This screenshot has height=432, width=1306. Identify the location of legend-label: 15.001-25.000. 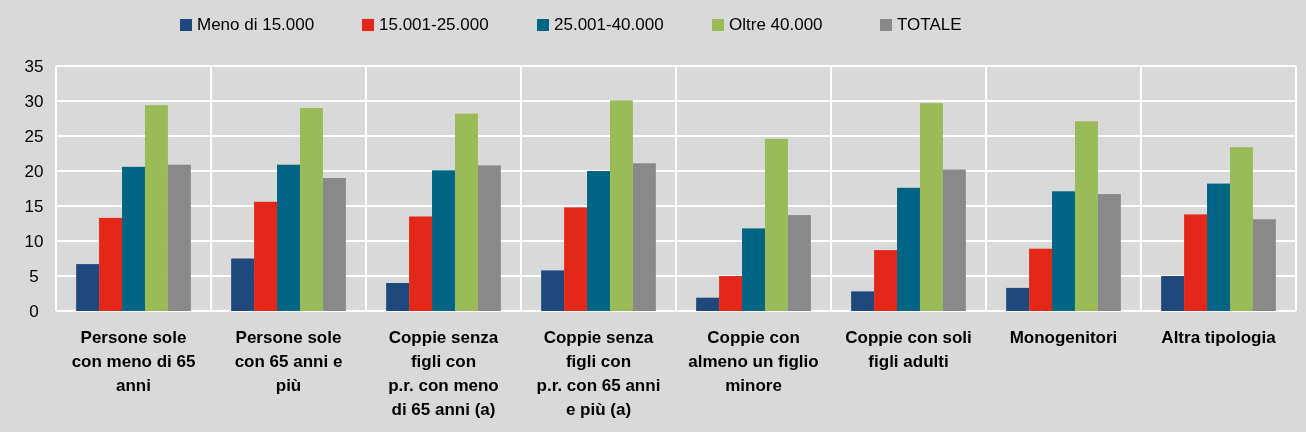
(434, 24).